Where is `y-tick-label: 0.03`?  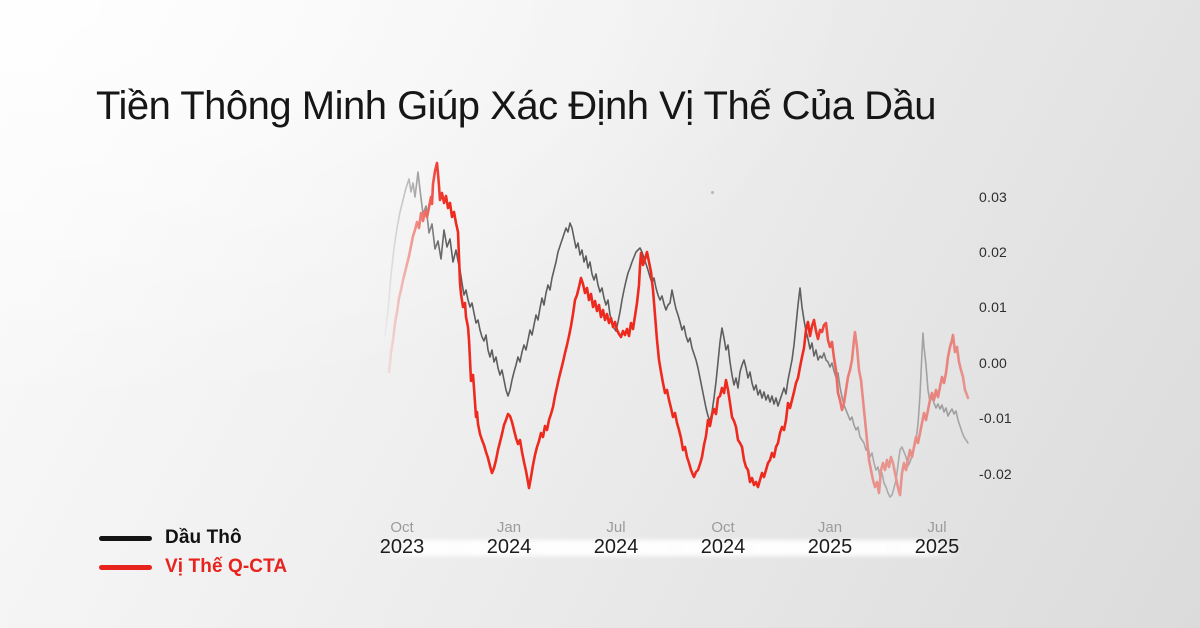 y-tick-label: 0.03 is located at coordinates (993, 197).